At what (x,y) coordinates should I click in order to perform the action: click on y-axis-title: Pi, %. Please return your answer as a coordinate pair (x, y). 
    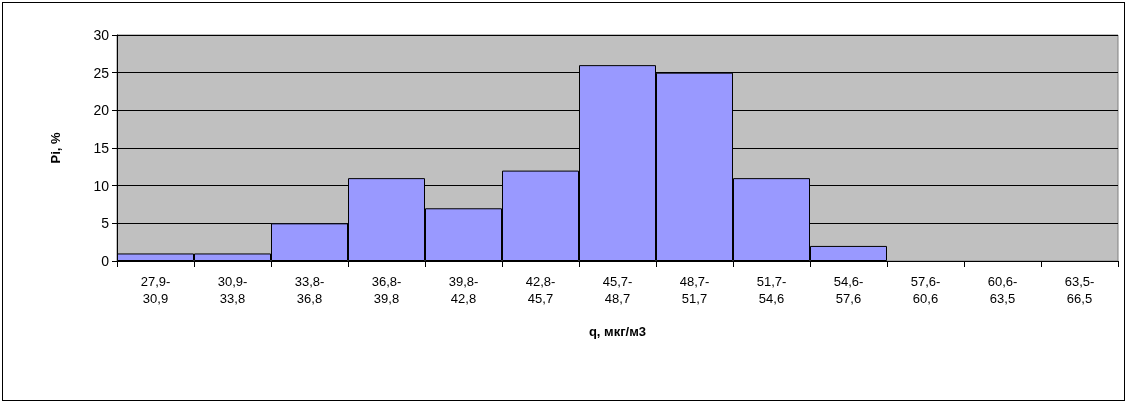
    Looking at the image, I should click on (55, 148).